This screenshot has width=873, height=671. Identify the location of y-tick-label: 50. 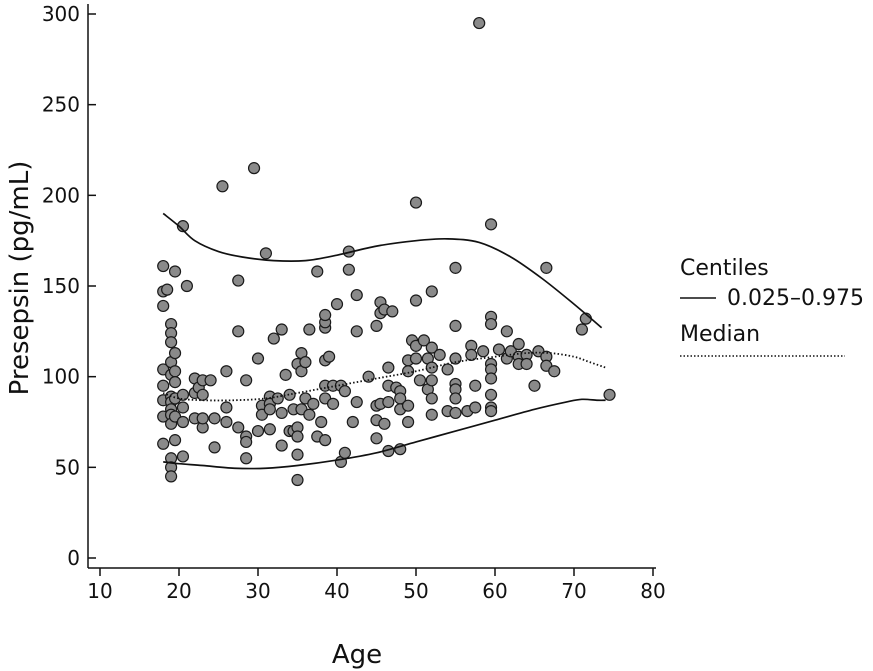
(67, 467).